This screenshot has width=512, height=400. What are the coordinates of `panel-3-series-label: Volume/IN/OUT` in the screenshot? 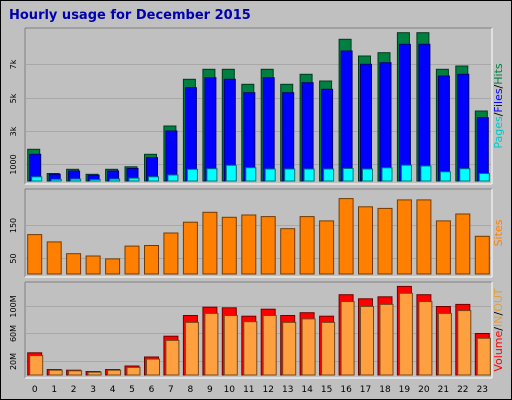 It's located at (498, 330).